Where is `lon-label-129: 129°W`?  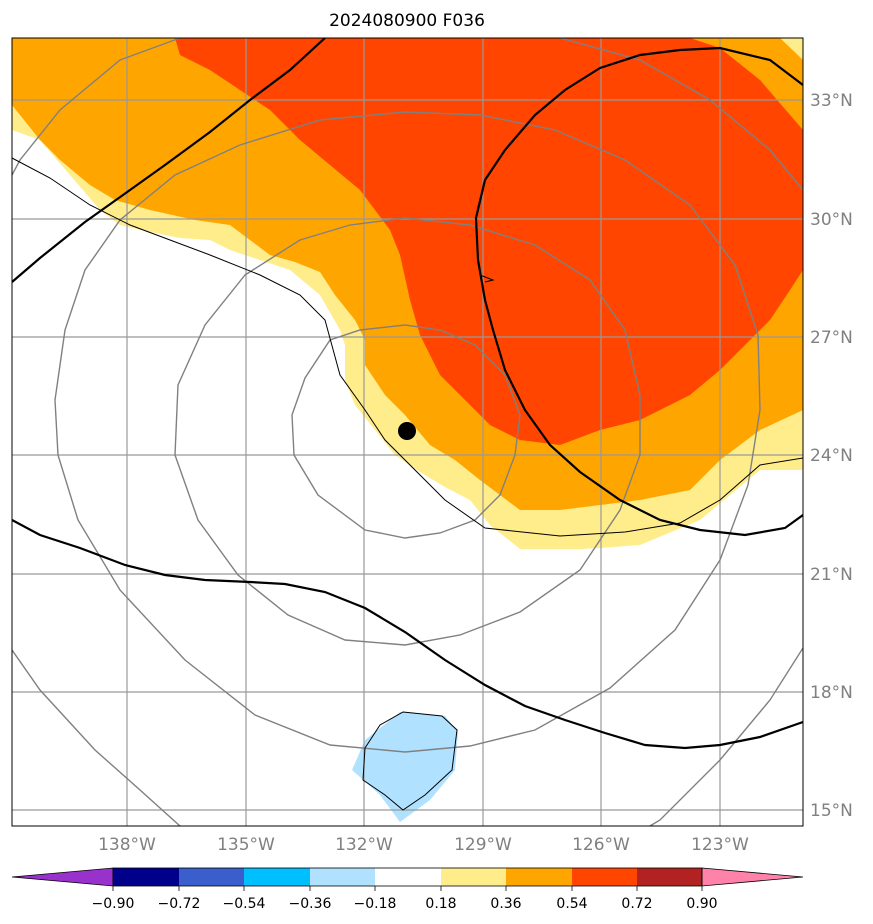
lon-label-129: 129°W is located at coordinates (483, 845).